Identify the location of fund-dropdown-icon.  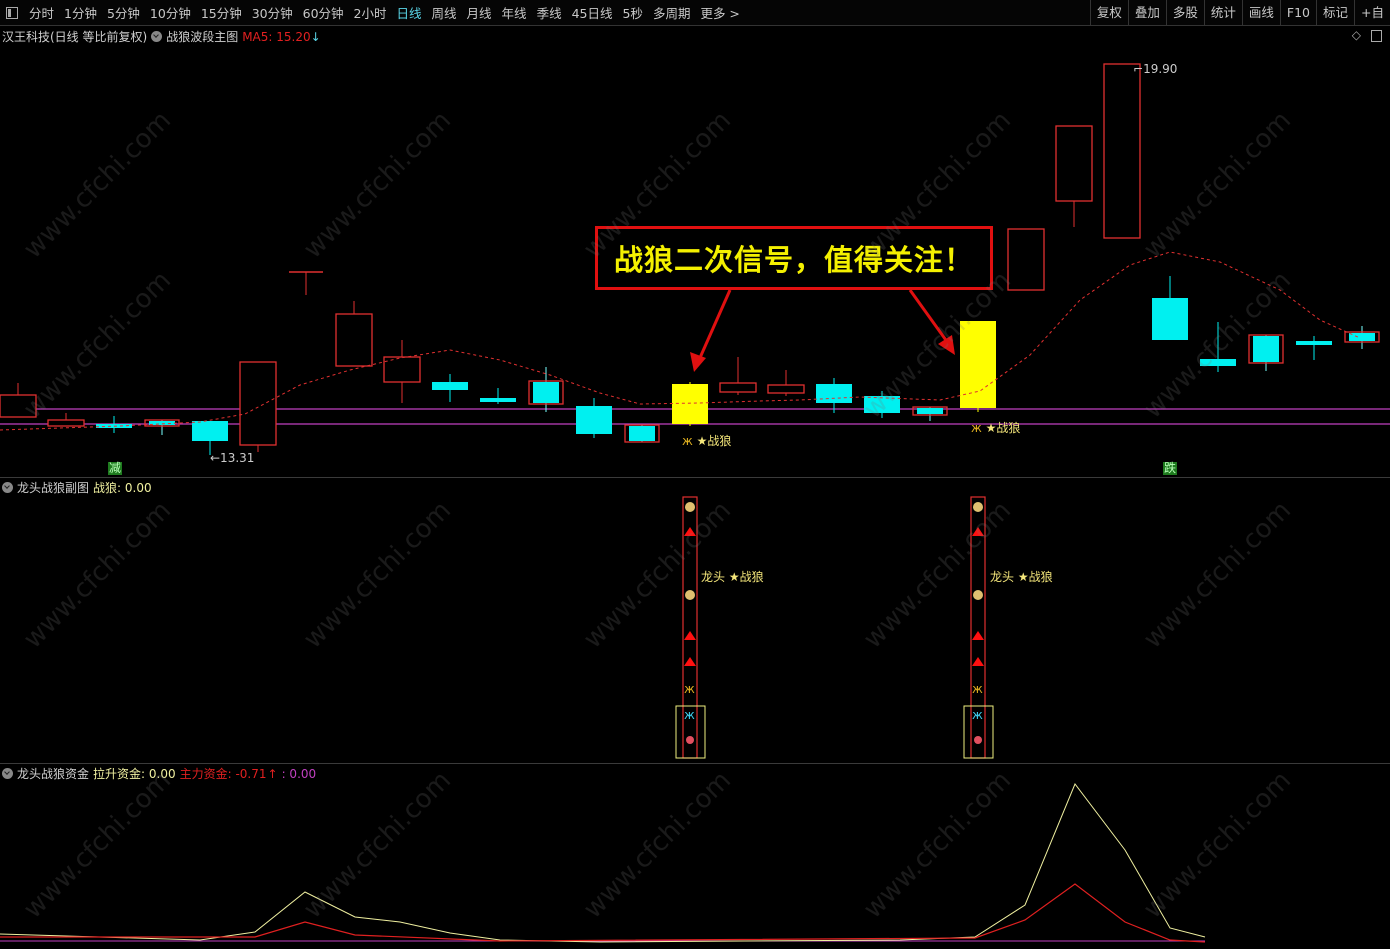
(7, 773).